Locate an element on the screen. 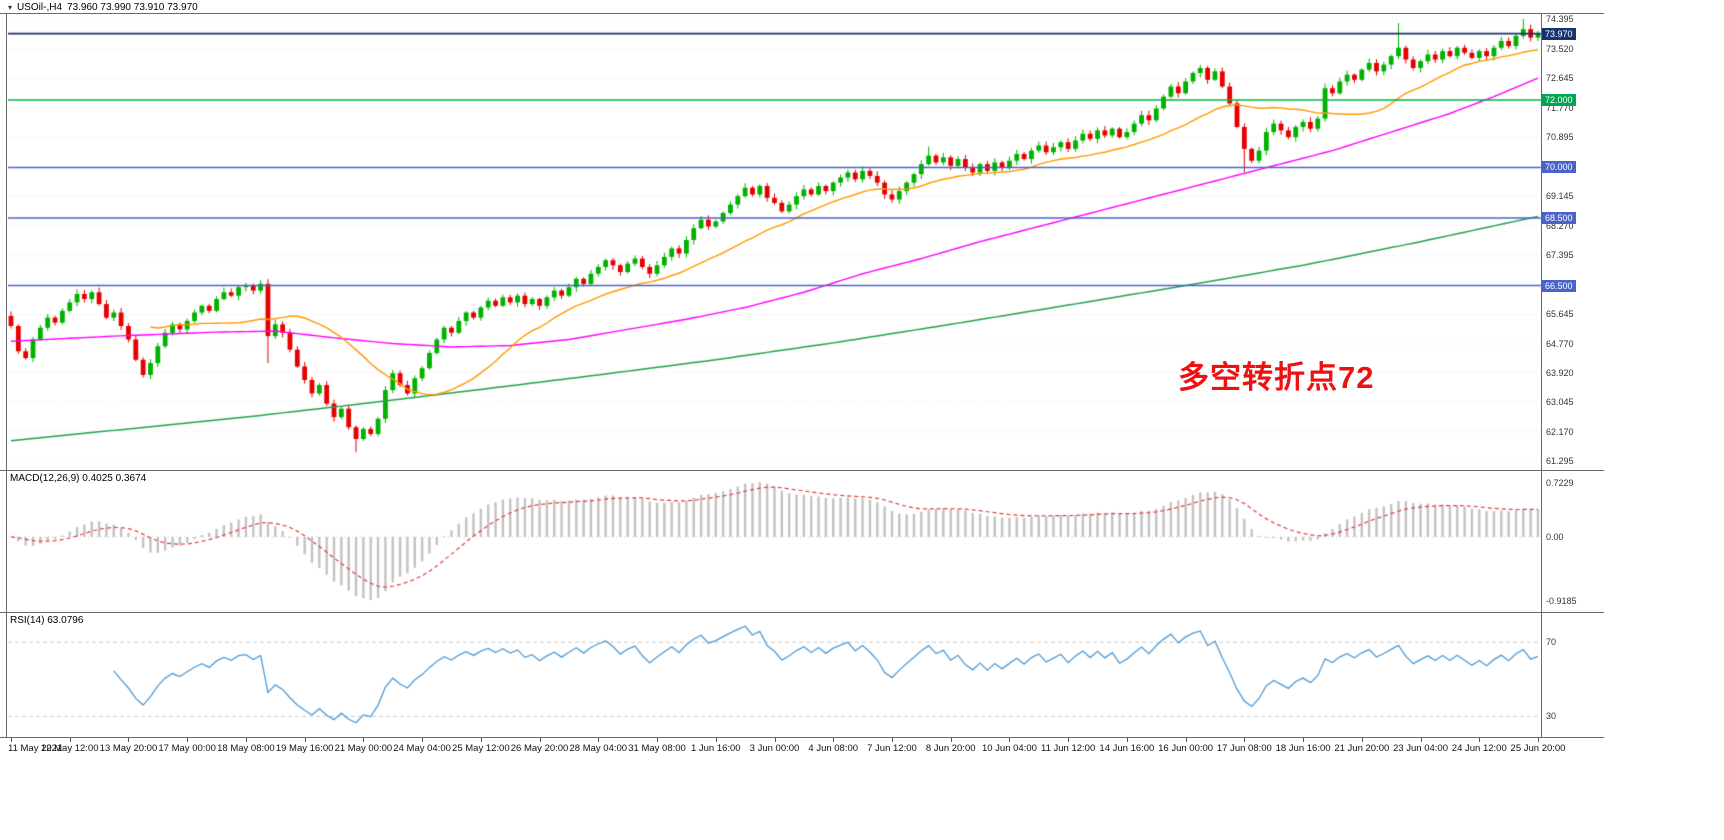  price-level-label: 70.000 is located at coordinates (1559, 167).